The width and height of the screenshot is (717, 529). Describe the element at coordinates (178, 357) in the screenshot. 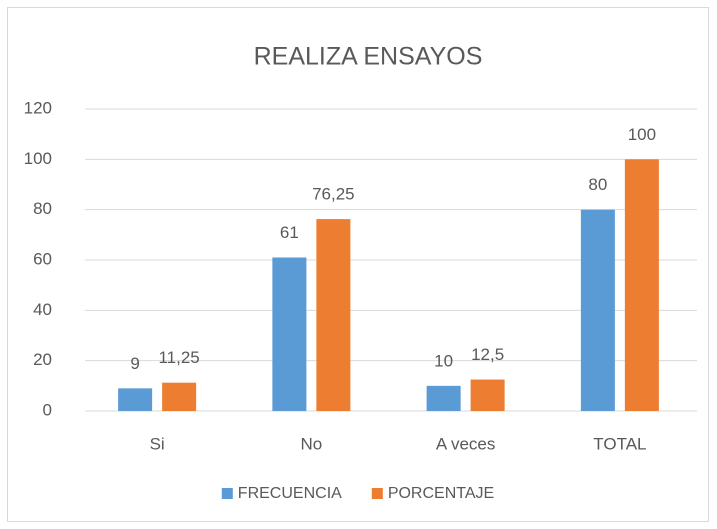

I see `value-label: 11,25` at that location.